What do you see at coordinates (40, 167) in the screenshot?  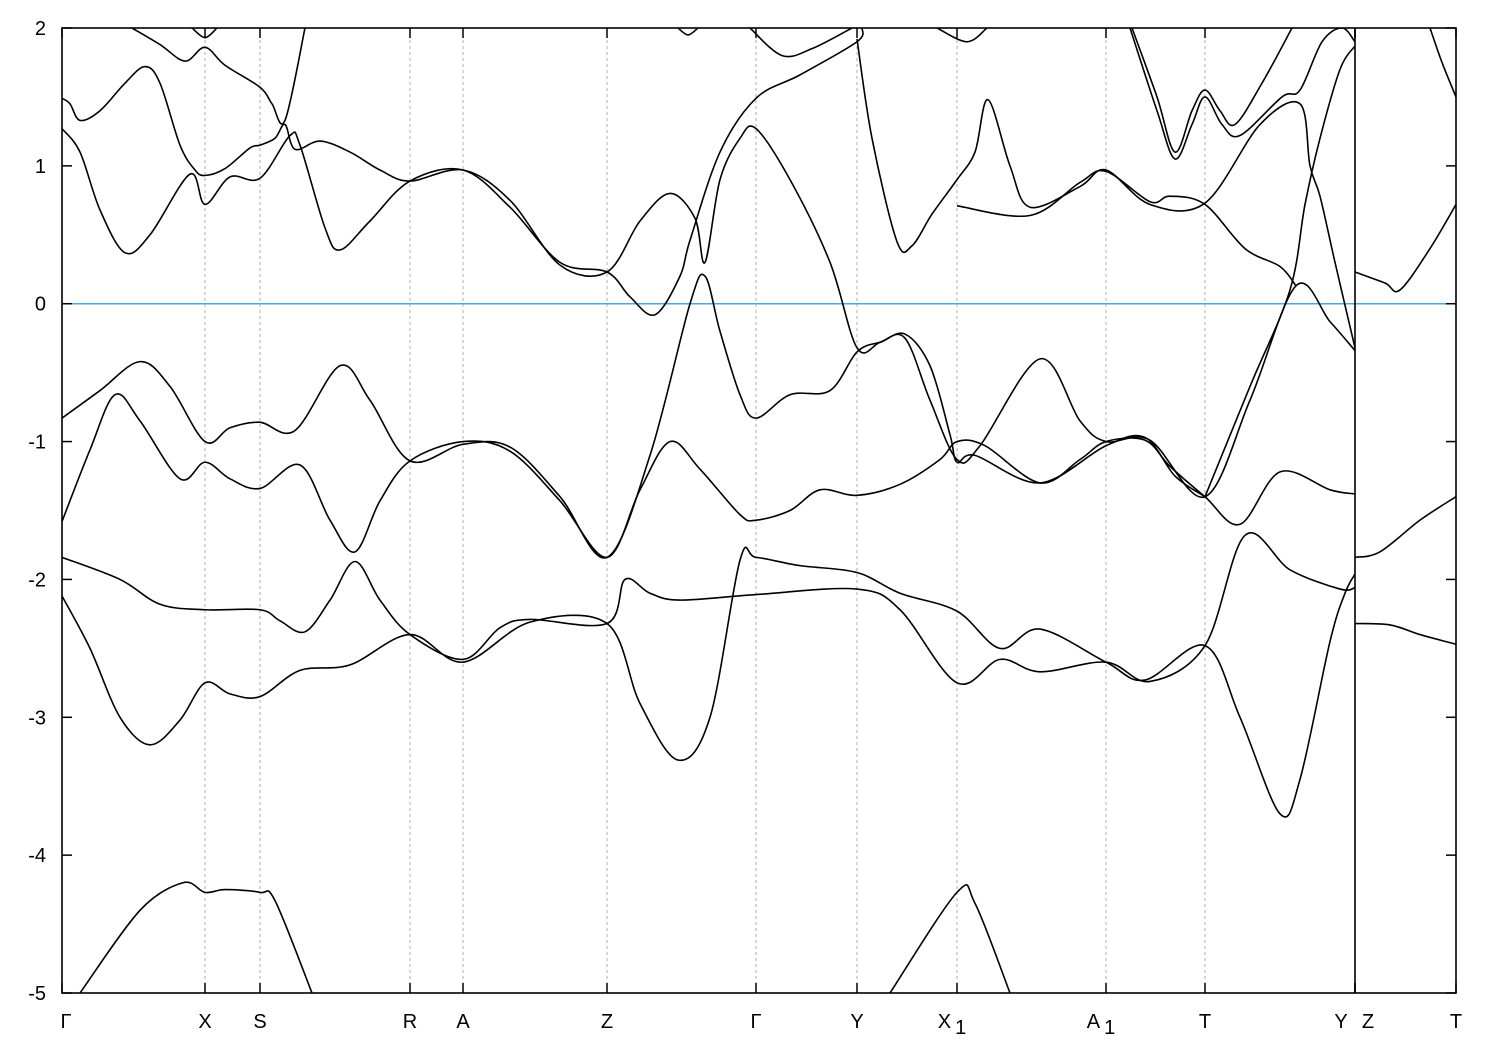 I see `y-tick-label: 1` at bounding box center [40, 167].